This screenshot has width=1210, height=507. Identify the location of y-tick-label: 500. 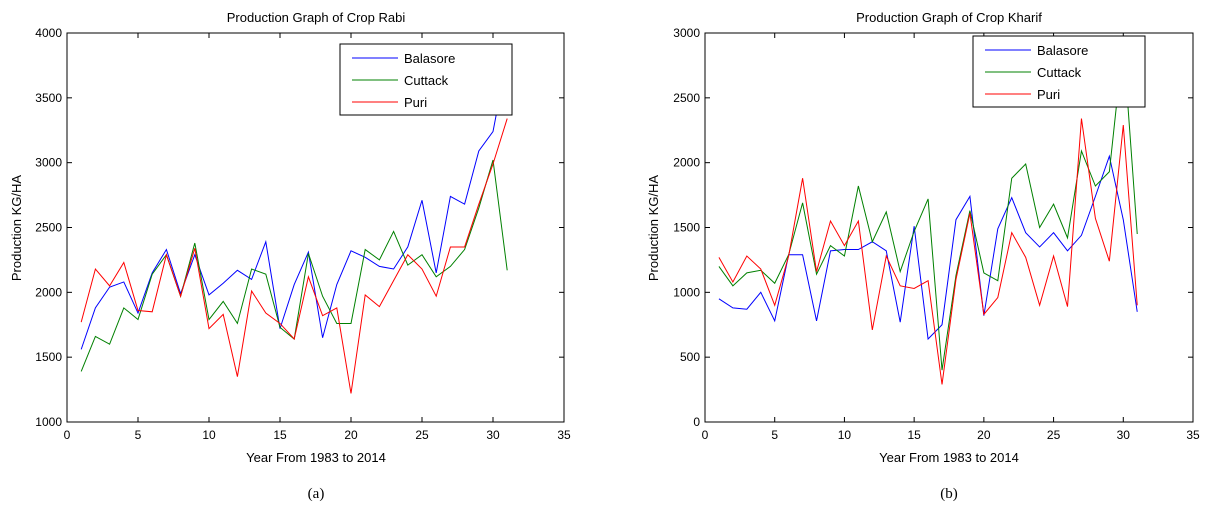
(690, 357).